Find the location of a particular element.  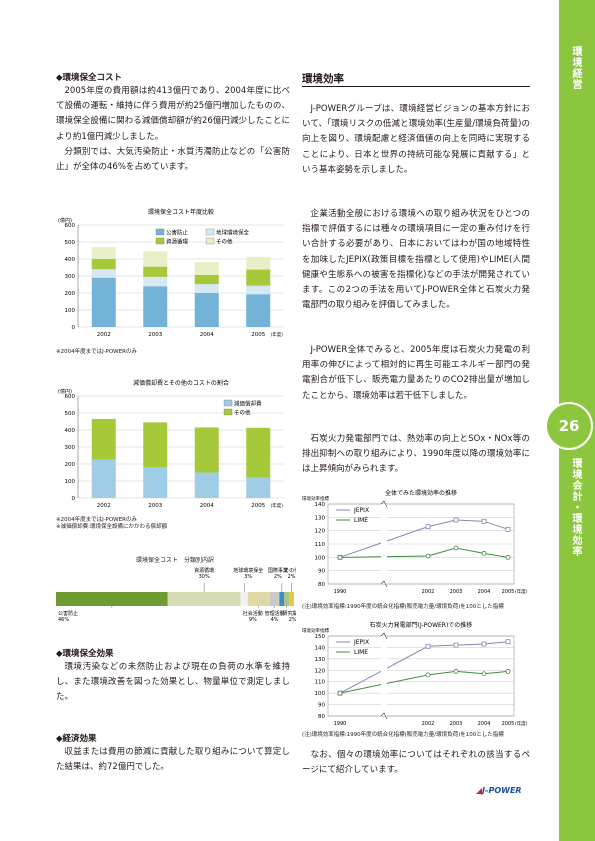

axis-break-mark is located at coordinates (384, 544).